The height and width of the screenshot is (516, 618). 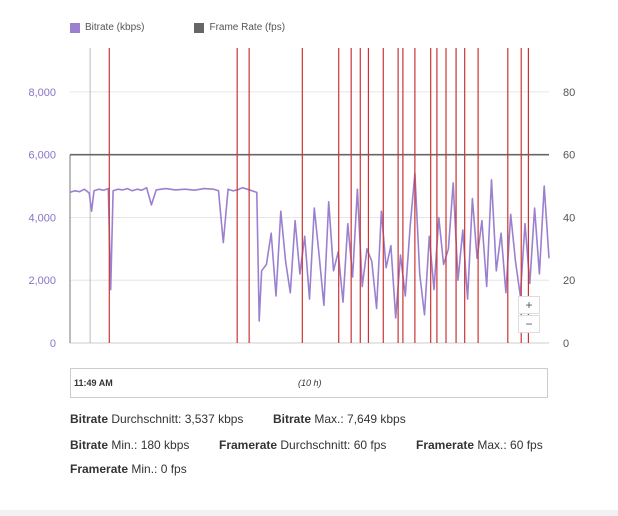 What do you see at coordinates (529, 324) in the screenshot?
I see `zoom-out-button: −` at bounding box center [529, 324].